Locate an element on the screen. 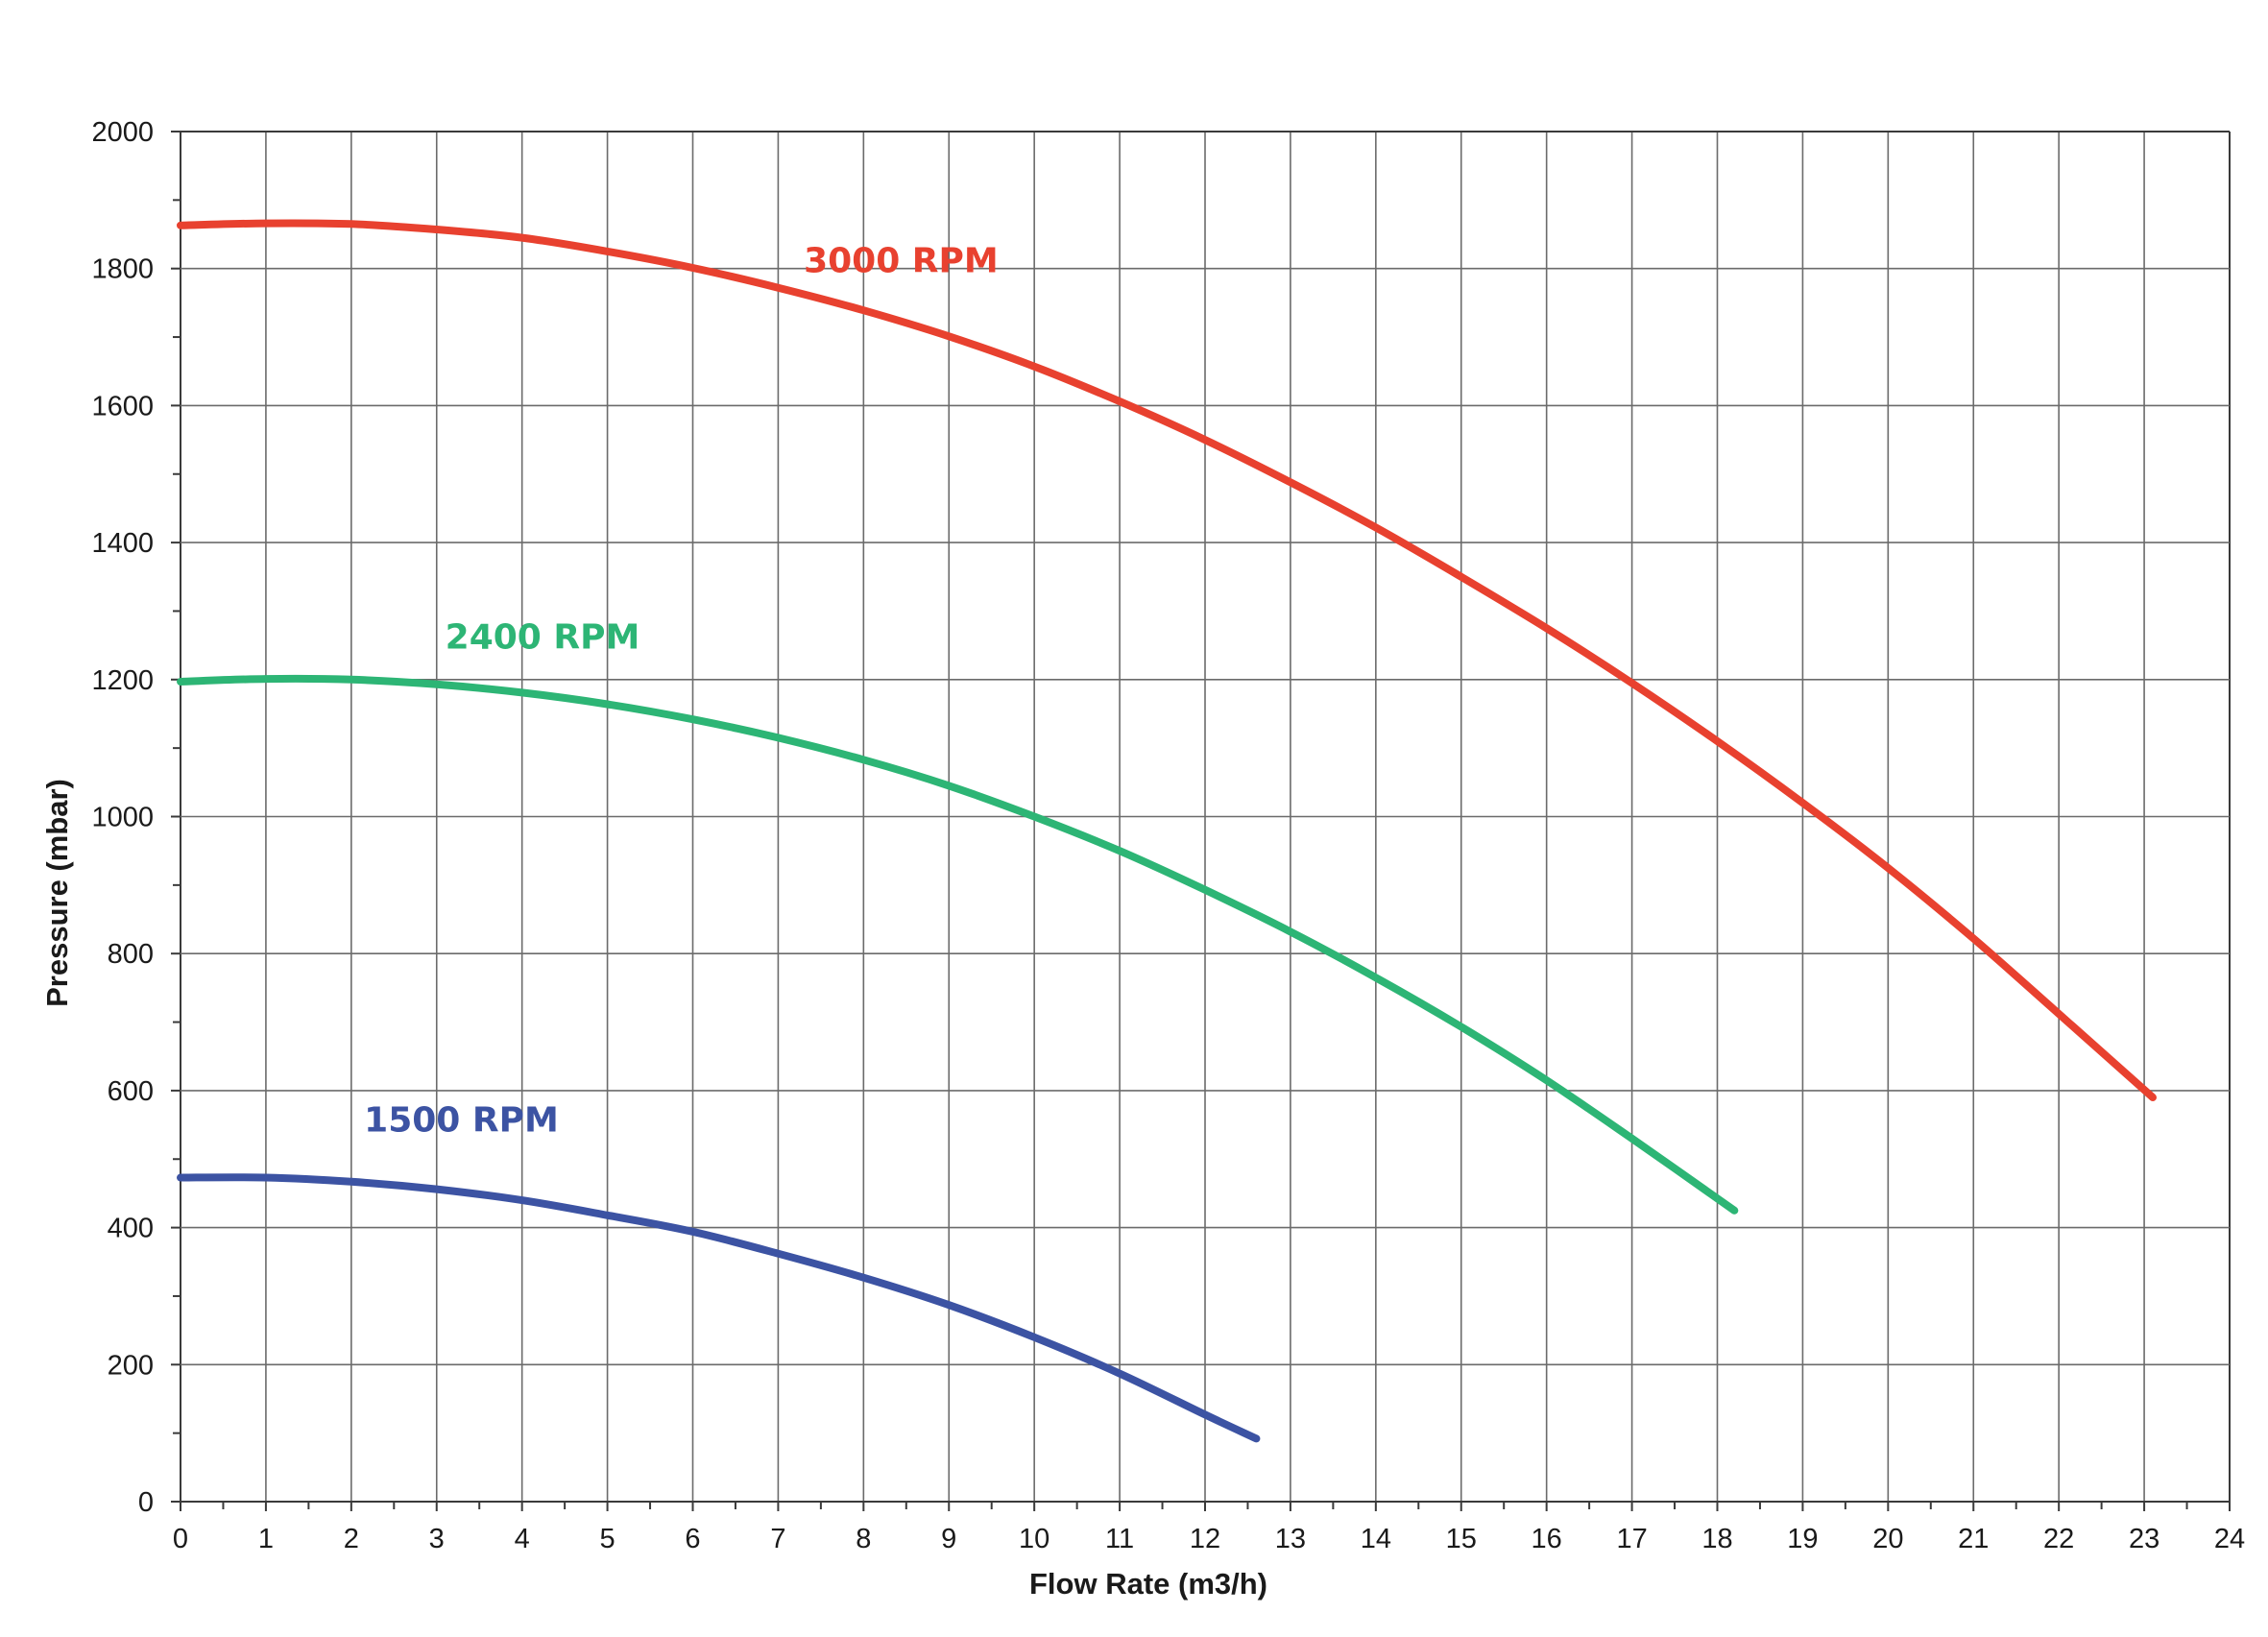  x-tick-label-7: 7 is located at coordinates (778, 1539).